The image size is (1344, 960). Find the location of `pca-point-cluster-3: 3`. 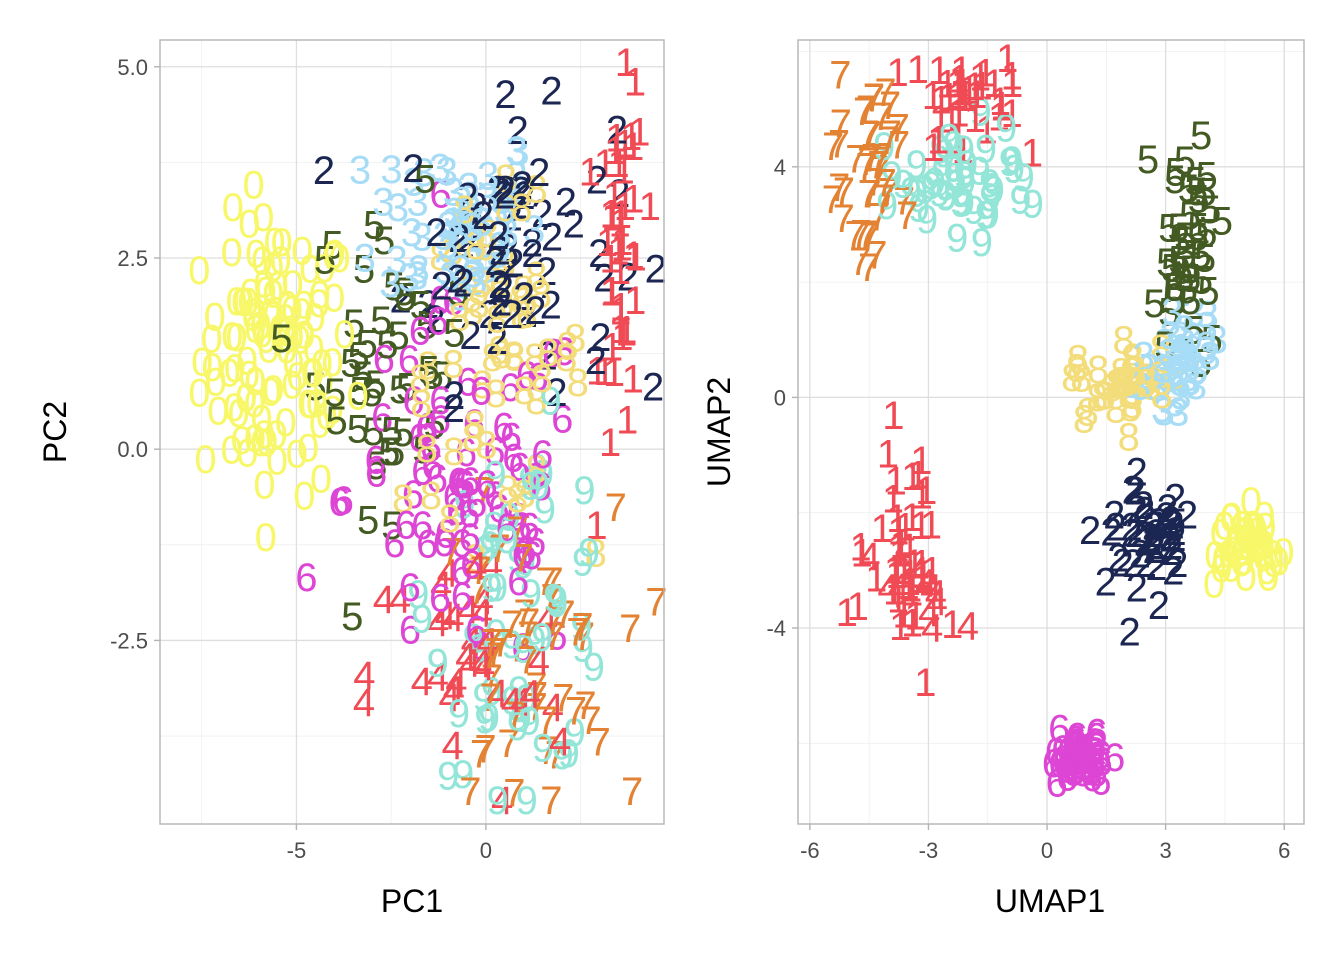

pca-point-cluster-3: 3 is located at coordinates (510, 195).